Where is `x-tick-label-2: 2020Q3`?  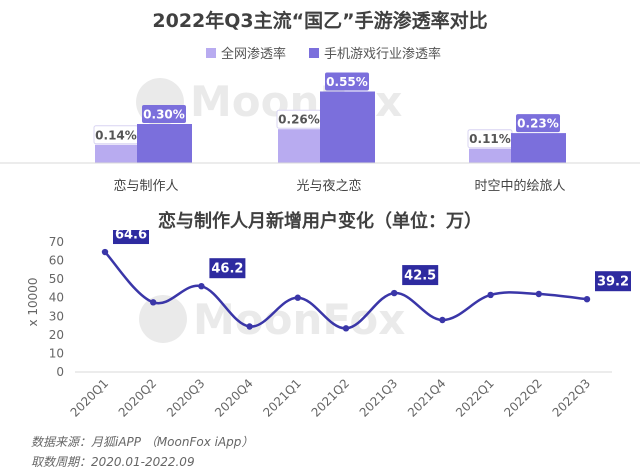
x-tick-label-2: 2020Q3 is located at coordinates (186, 398).